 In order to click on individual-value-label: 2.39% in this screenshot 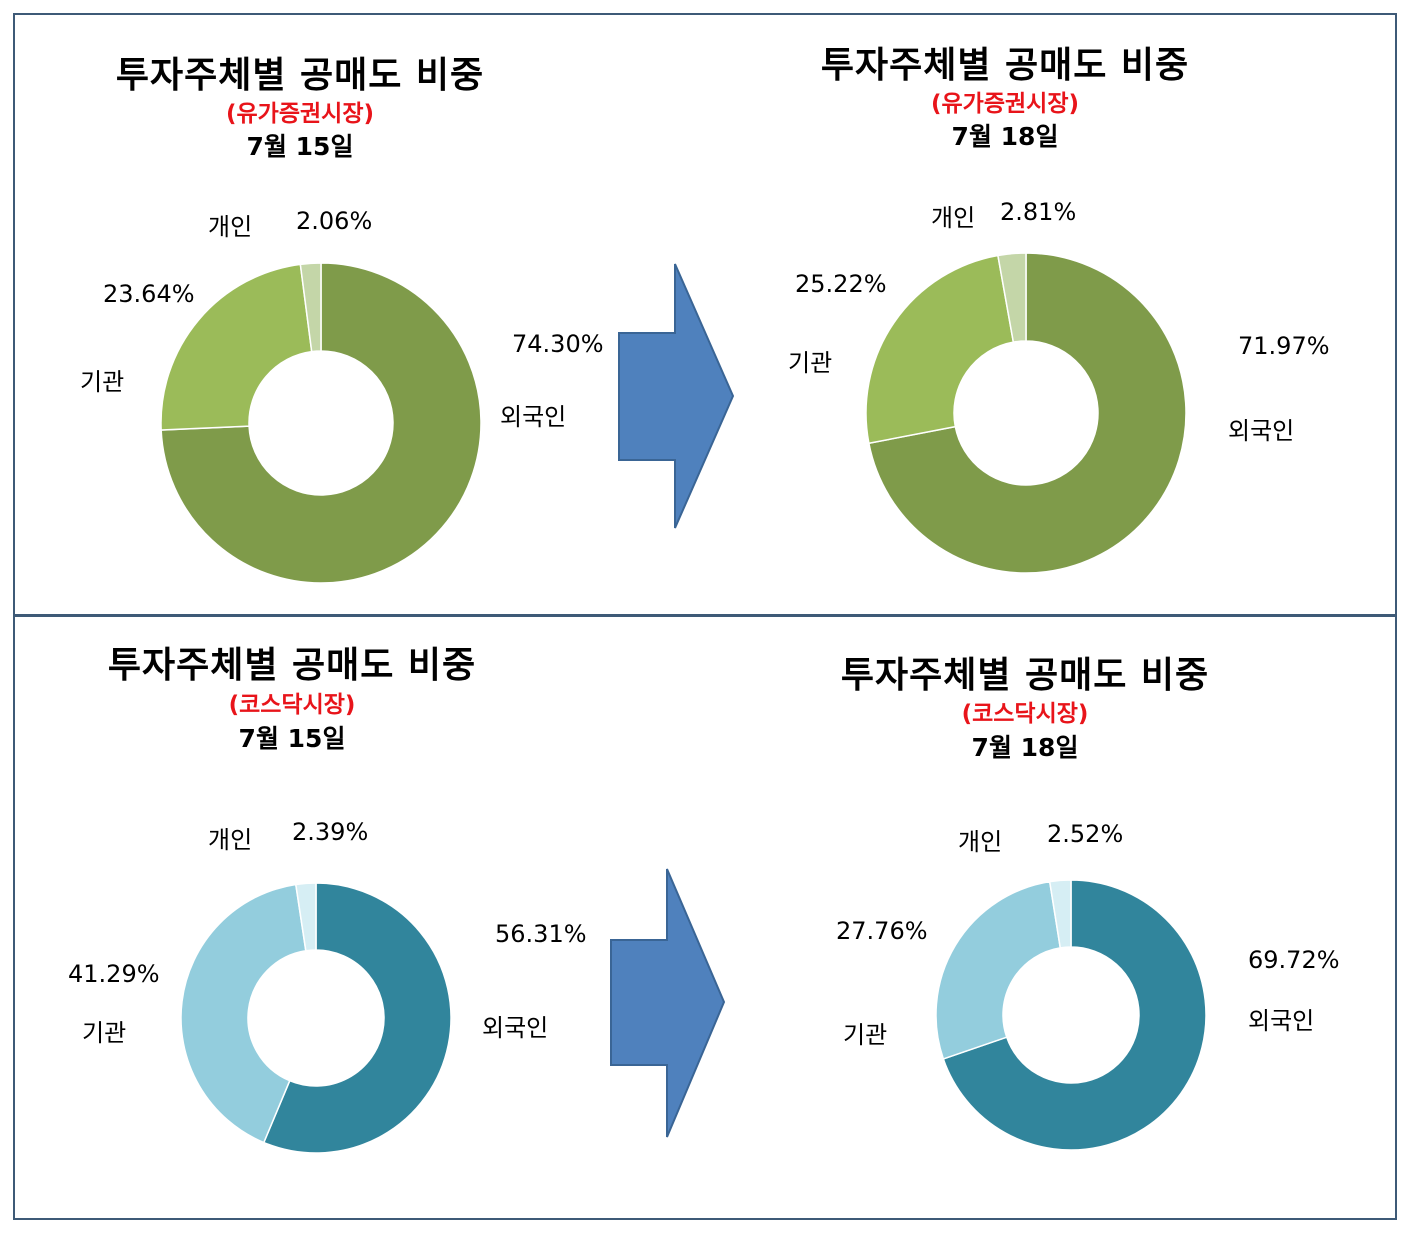, I will do `click(330, 832)`.